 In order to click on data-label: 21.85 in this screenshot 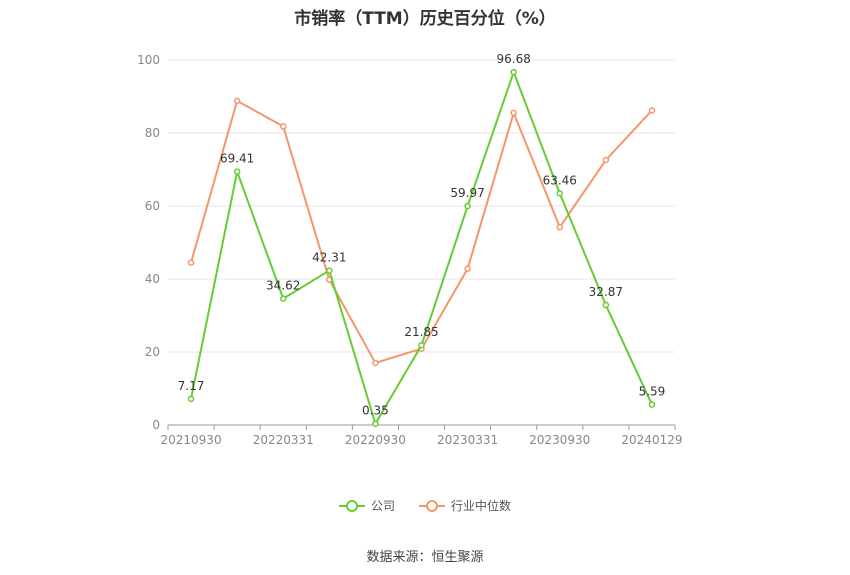, I will do `click(421, 332)`.